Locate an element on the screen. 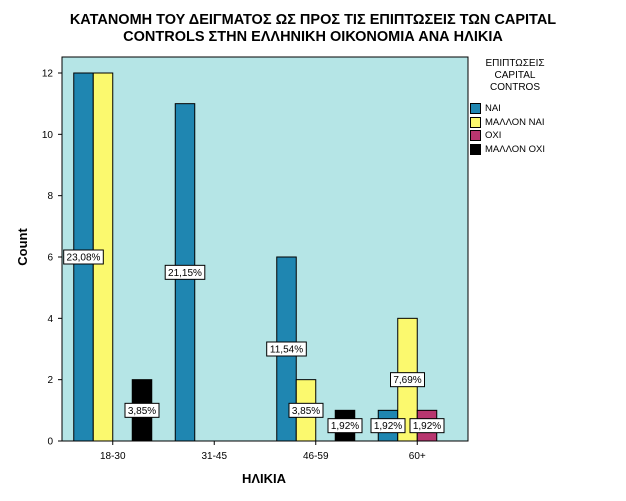 This screenshot has width=626, height=501. legend-title-line: ΕΠΙΠΤΩΣΕΙΣ is located at coordinates (515, 63).